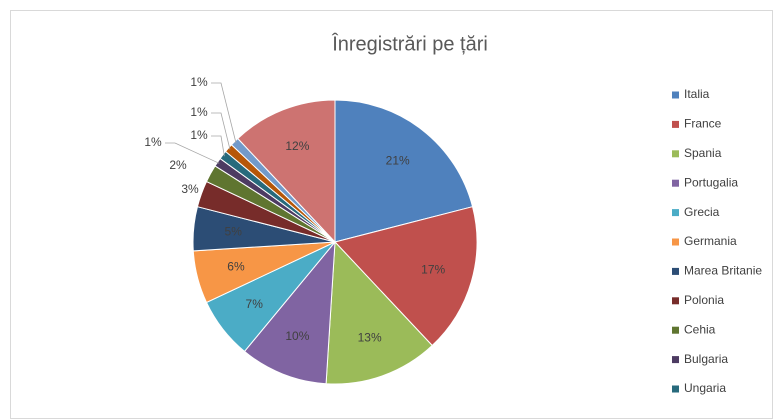 Image resolution: width=774 pixels, height=419 pixels. Describe the element at coordinates (178, 165) in the screenshot. I see `data-label: 2%` at that location.